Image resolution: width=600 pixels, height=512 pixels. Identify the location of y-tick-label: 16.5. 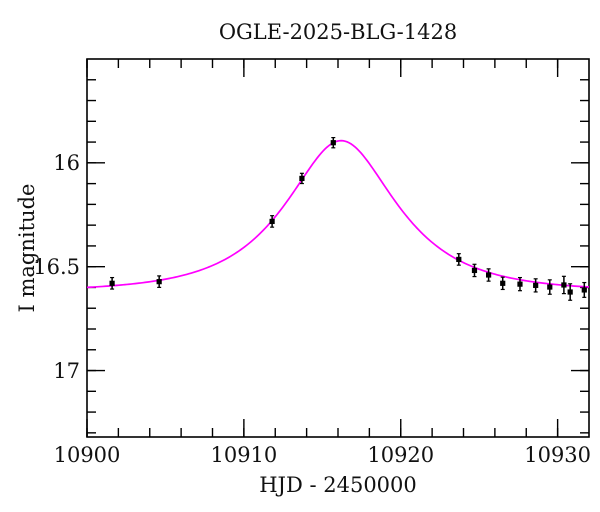
(56, 266).